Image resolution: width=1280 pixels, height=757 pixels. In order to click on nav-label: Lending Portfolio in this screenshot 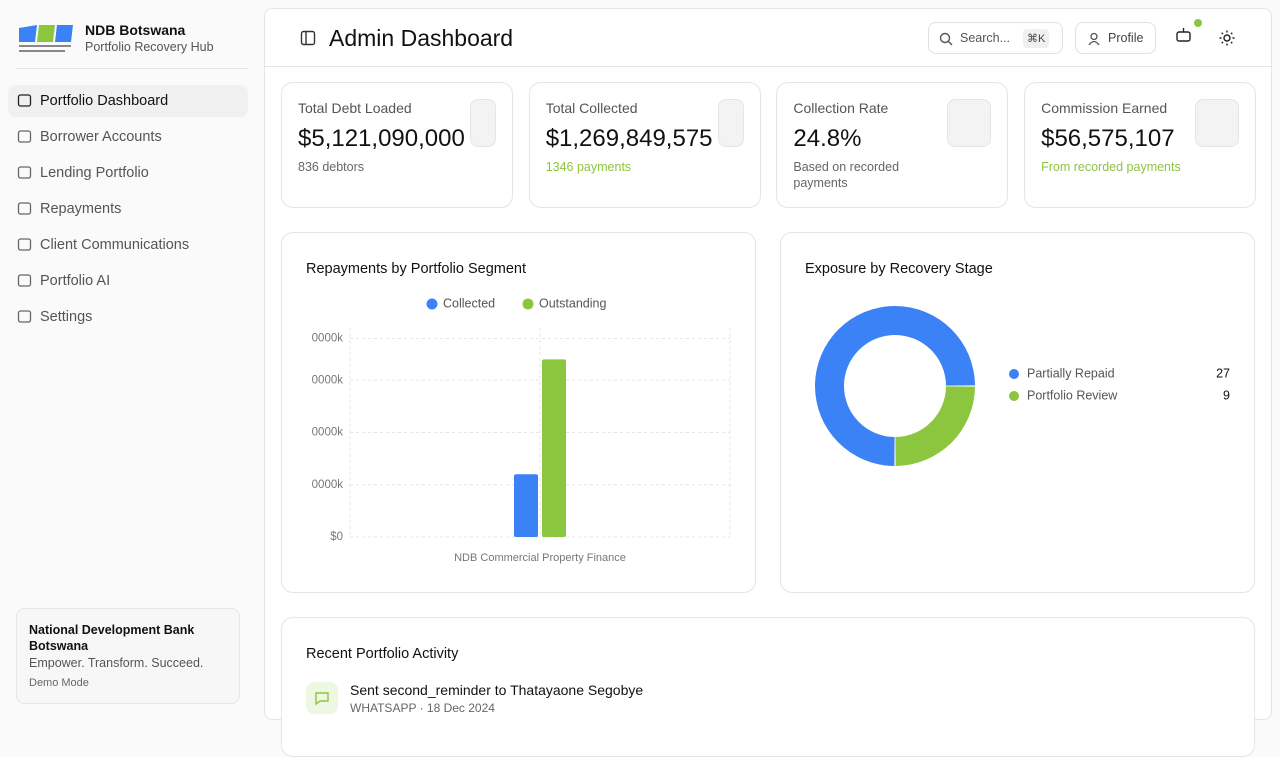, I will do `click(94, 173)`.